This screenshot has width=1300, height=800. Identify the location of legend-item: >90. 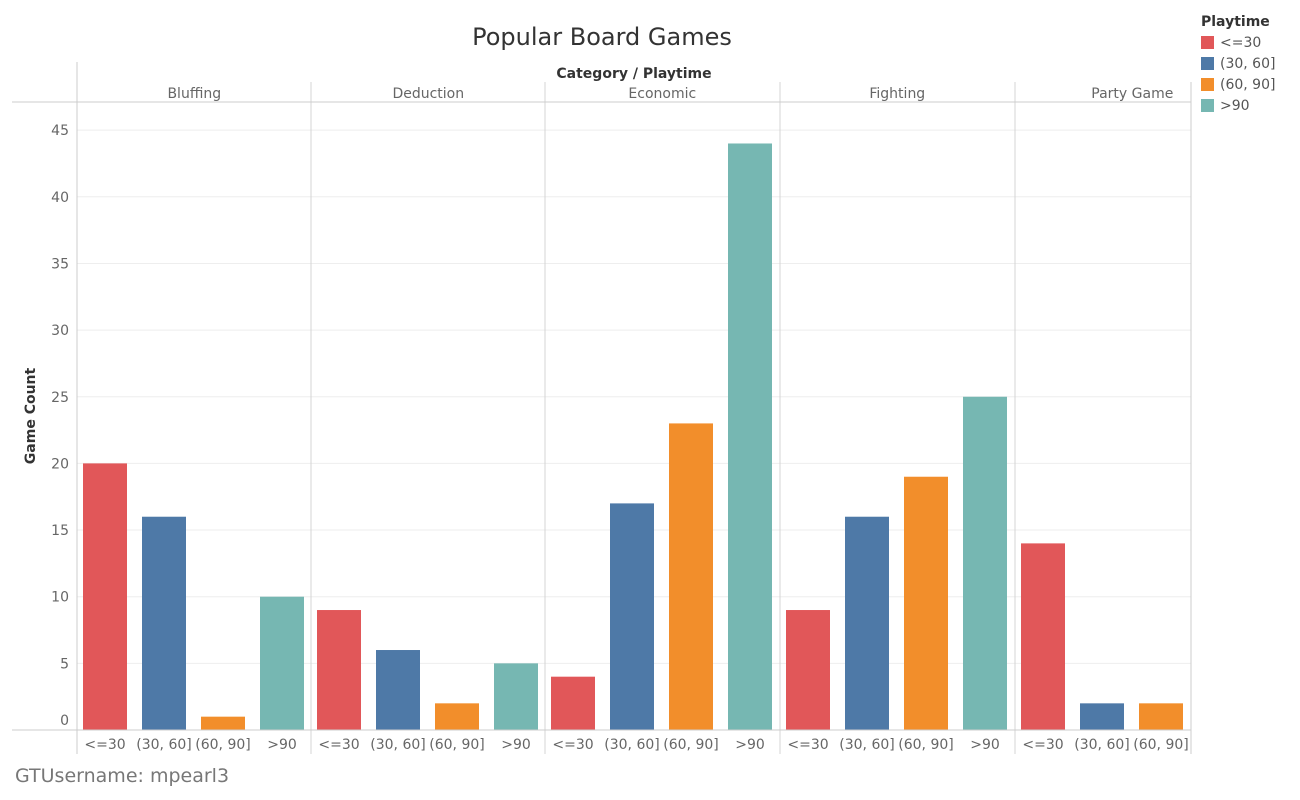
(1248, 105).